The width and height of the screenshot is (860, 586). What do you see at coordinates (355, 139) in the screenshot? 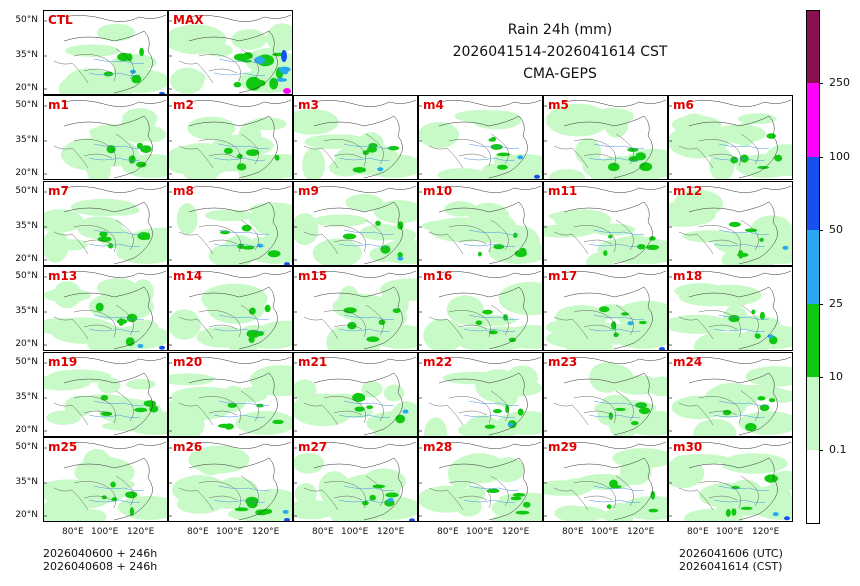
I see `precip-map-m3` at bounding box center [355, 139].